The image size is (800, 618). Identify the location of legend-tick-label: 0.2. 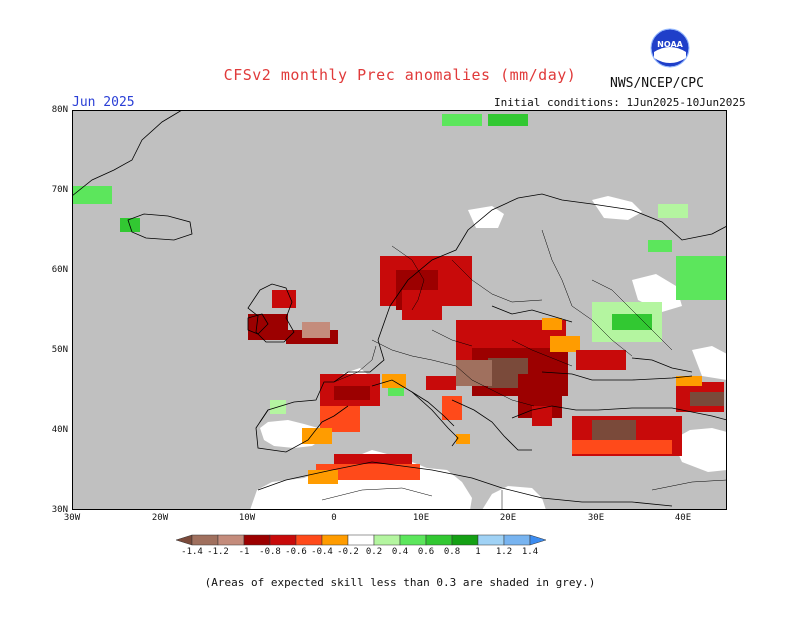
(374, 552).